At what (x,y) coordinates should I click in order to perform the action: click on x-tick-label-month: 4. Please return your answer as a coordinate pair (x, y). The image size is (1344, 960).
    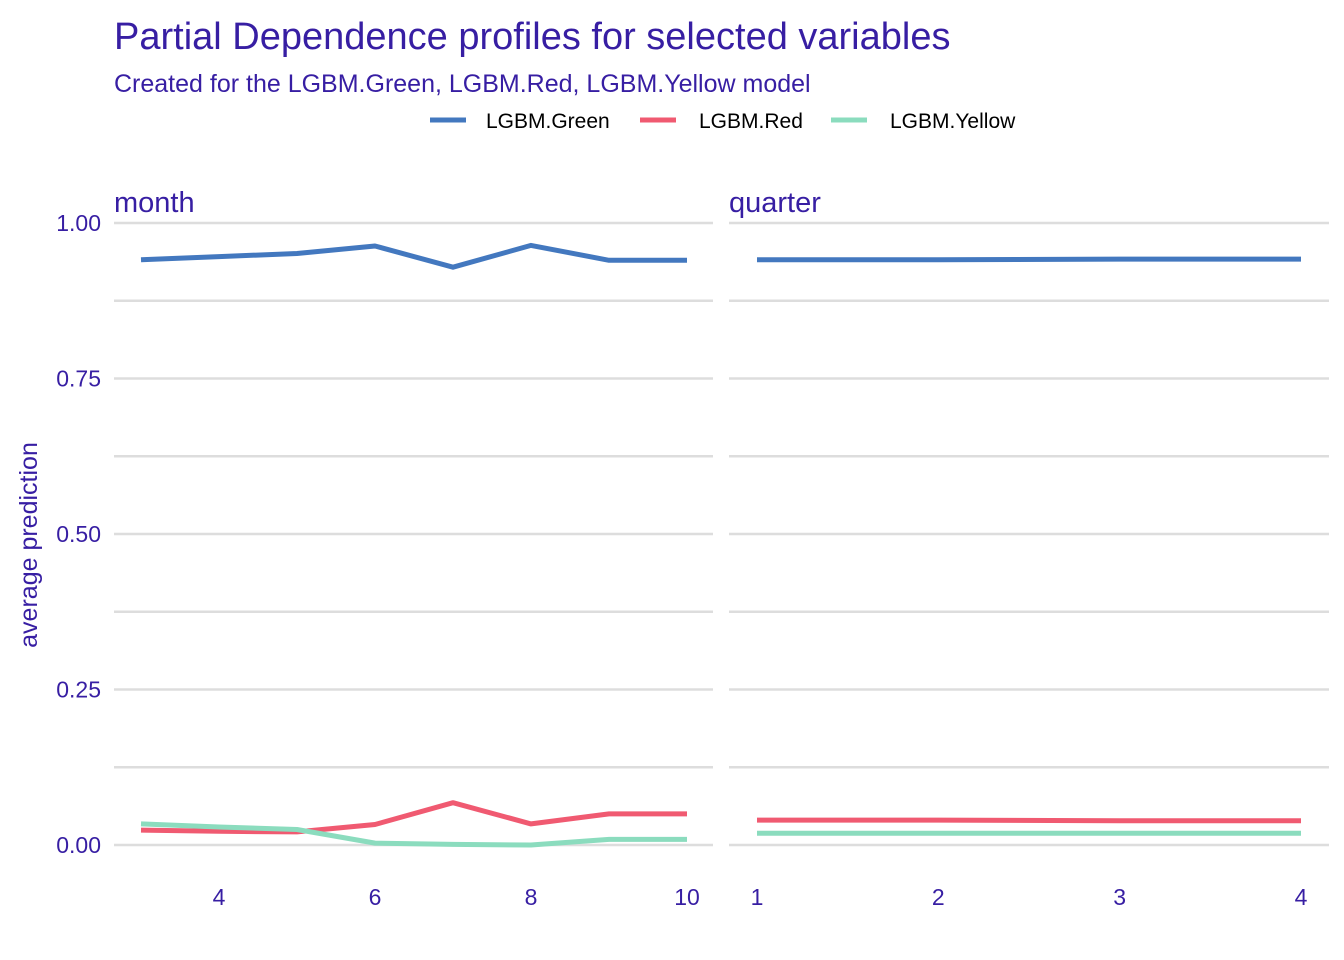
    Looking at the image, I should click on (219, 897).